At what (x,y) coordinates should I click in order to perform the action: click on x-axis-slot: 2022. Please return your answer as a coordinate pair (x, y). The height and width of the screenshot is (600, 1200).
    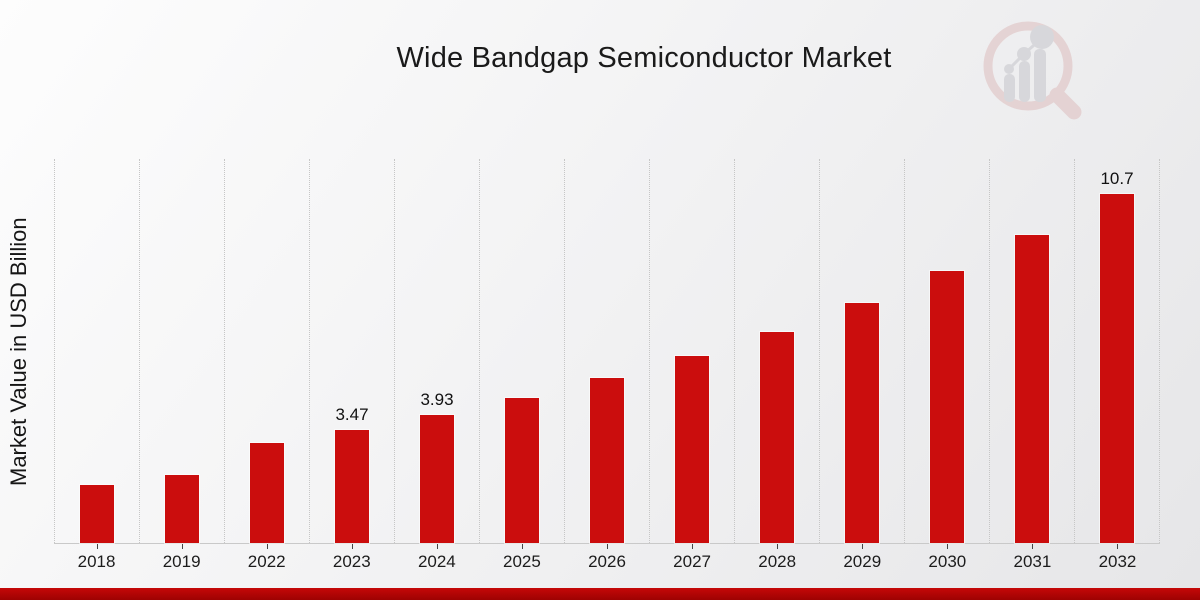
    Looking at the image, I should click on (266, 558).